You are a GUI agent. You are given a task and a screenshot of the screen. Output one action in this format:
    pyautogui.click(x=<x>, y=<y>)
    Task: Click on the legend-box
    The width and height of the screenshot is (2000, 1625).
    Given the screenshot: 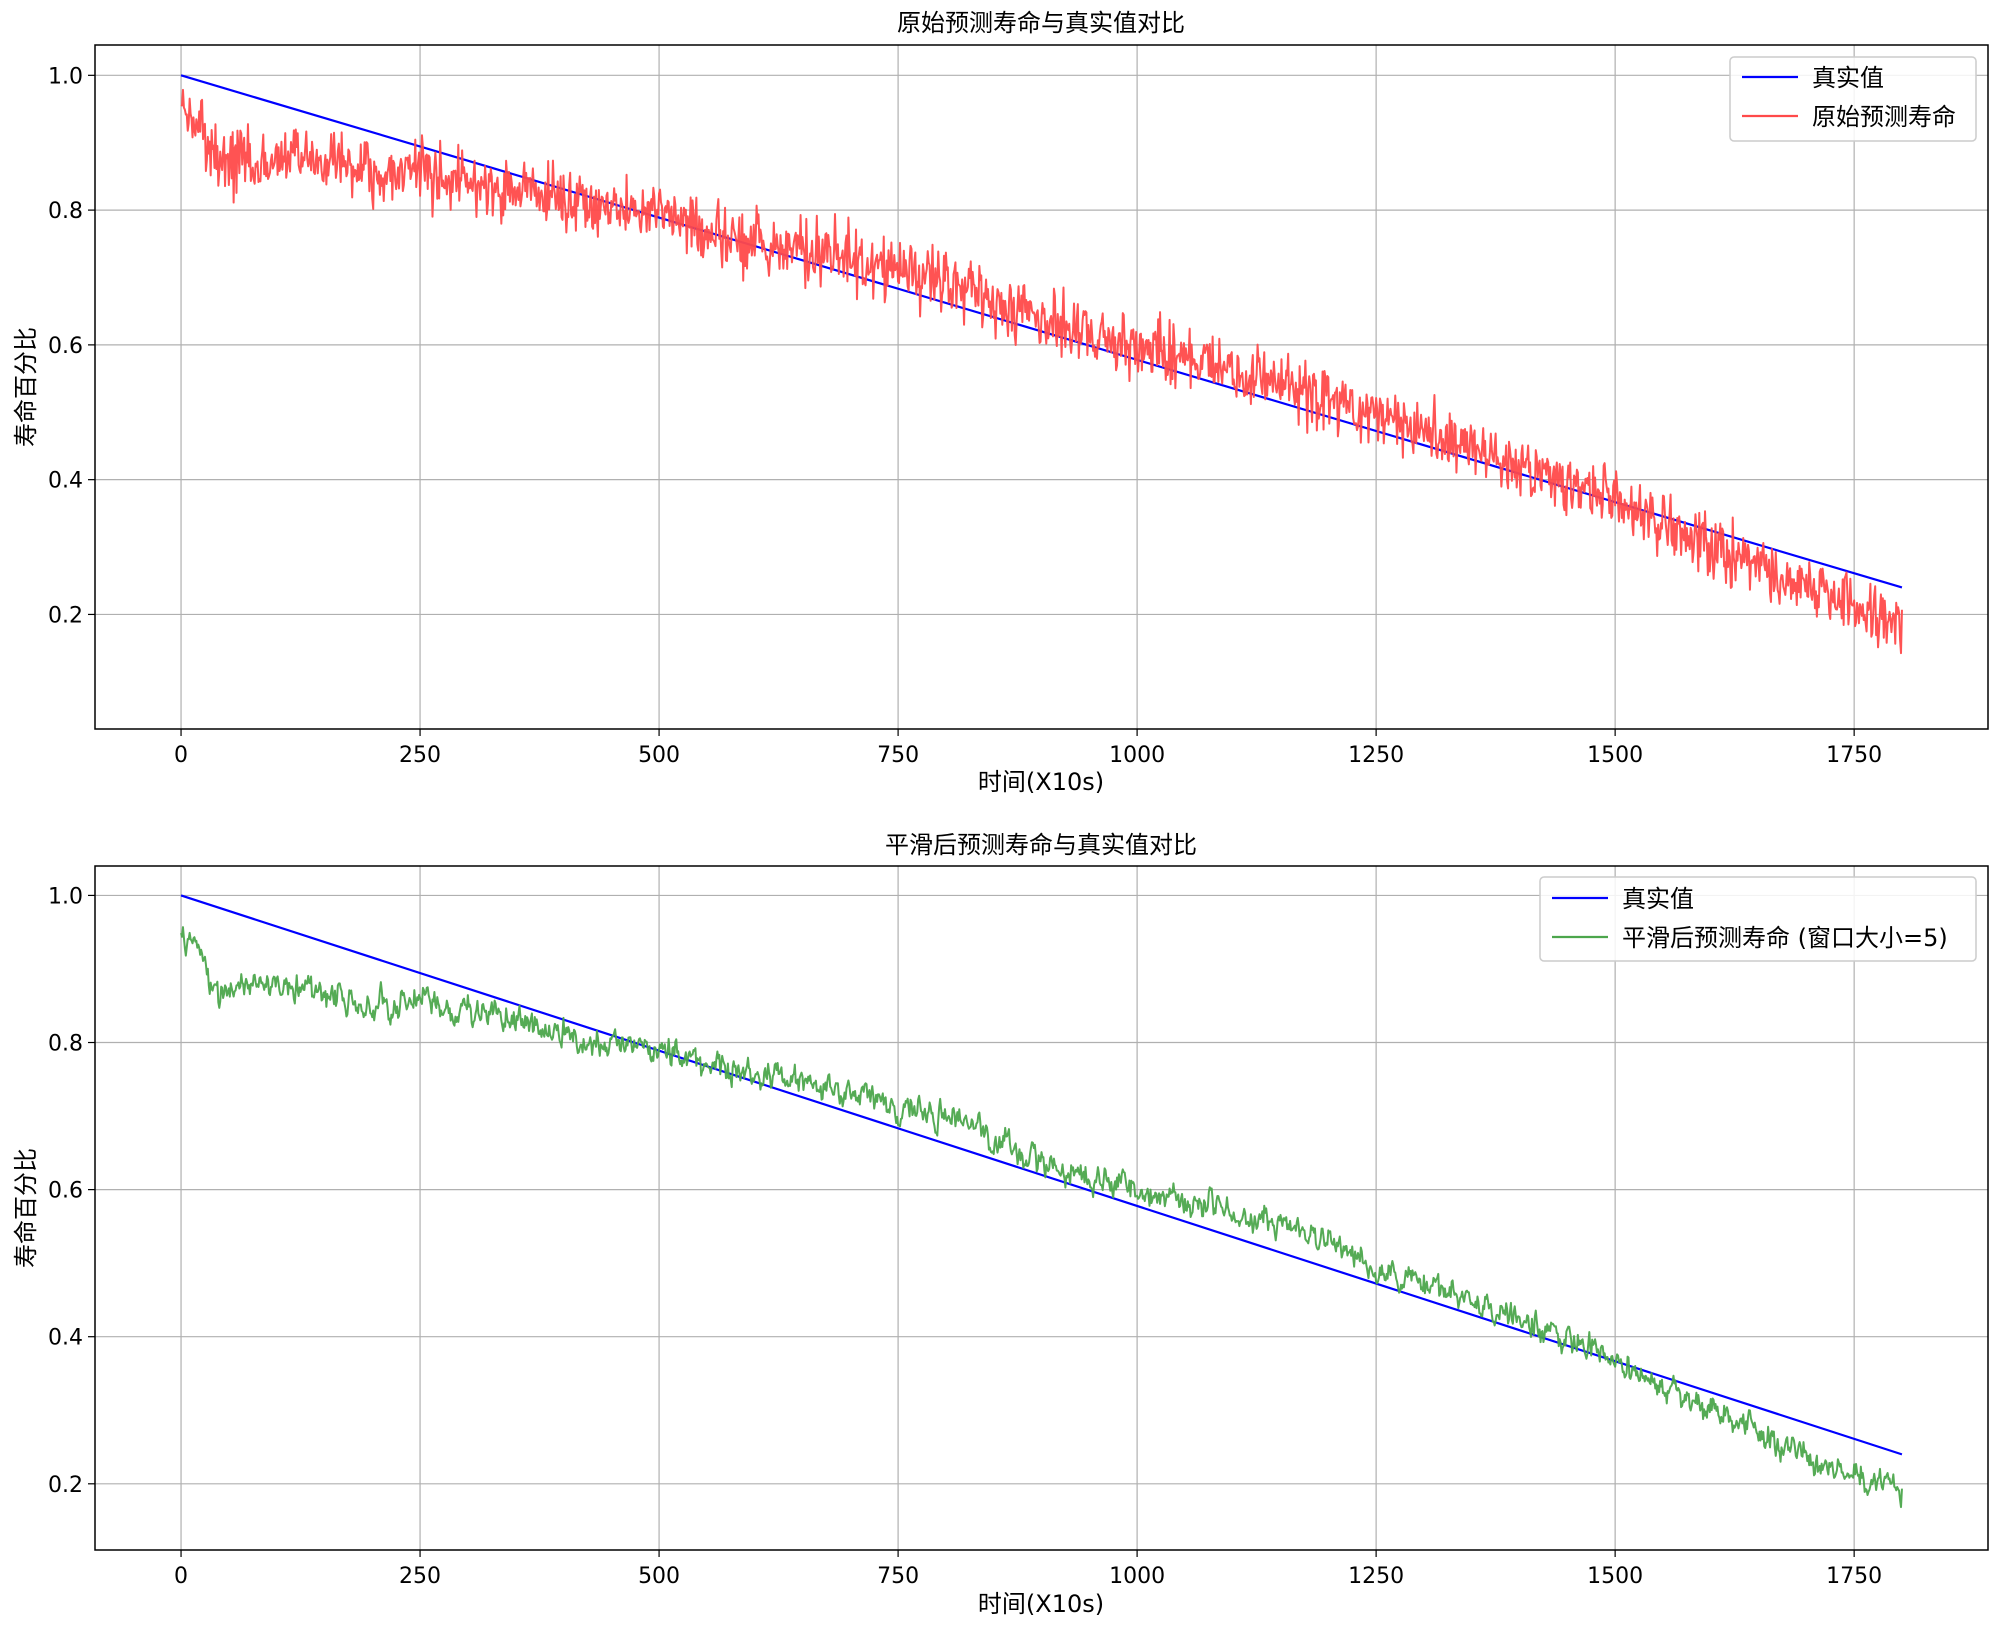 What is the action you would take?
    pyautogui.click(x=1758, y=919)
    